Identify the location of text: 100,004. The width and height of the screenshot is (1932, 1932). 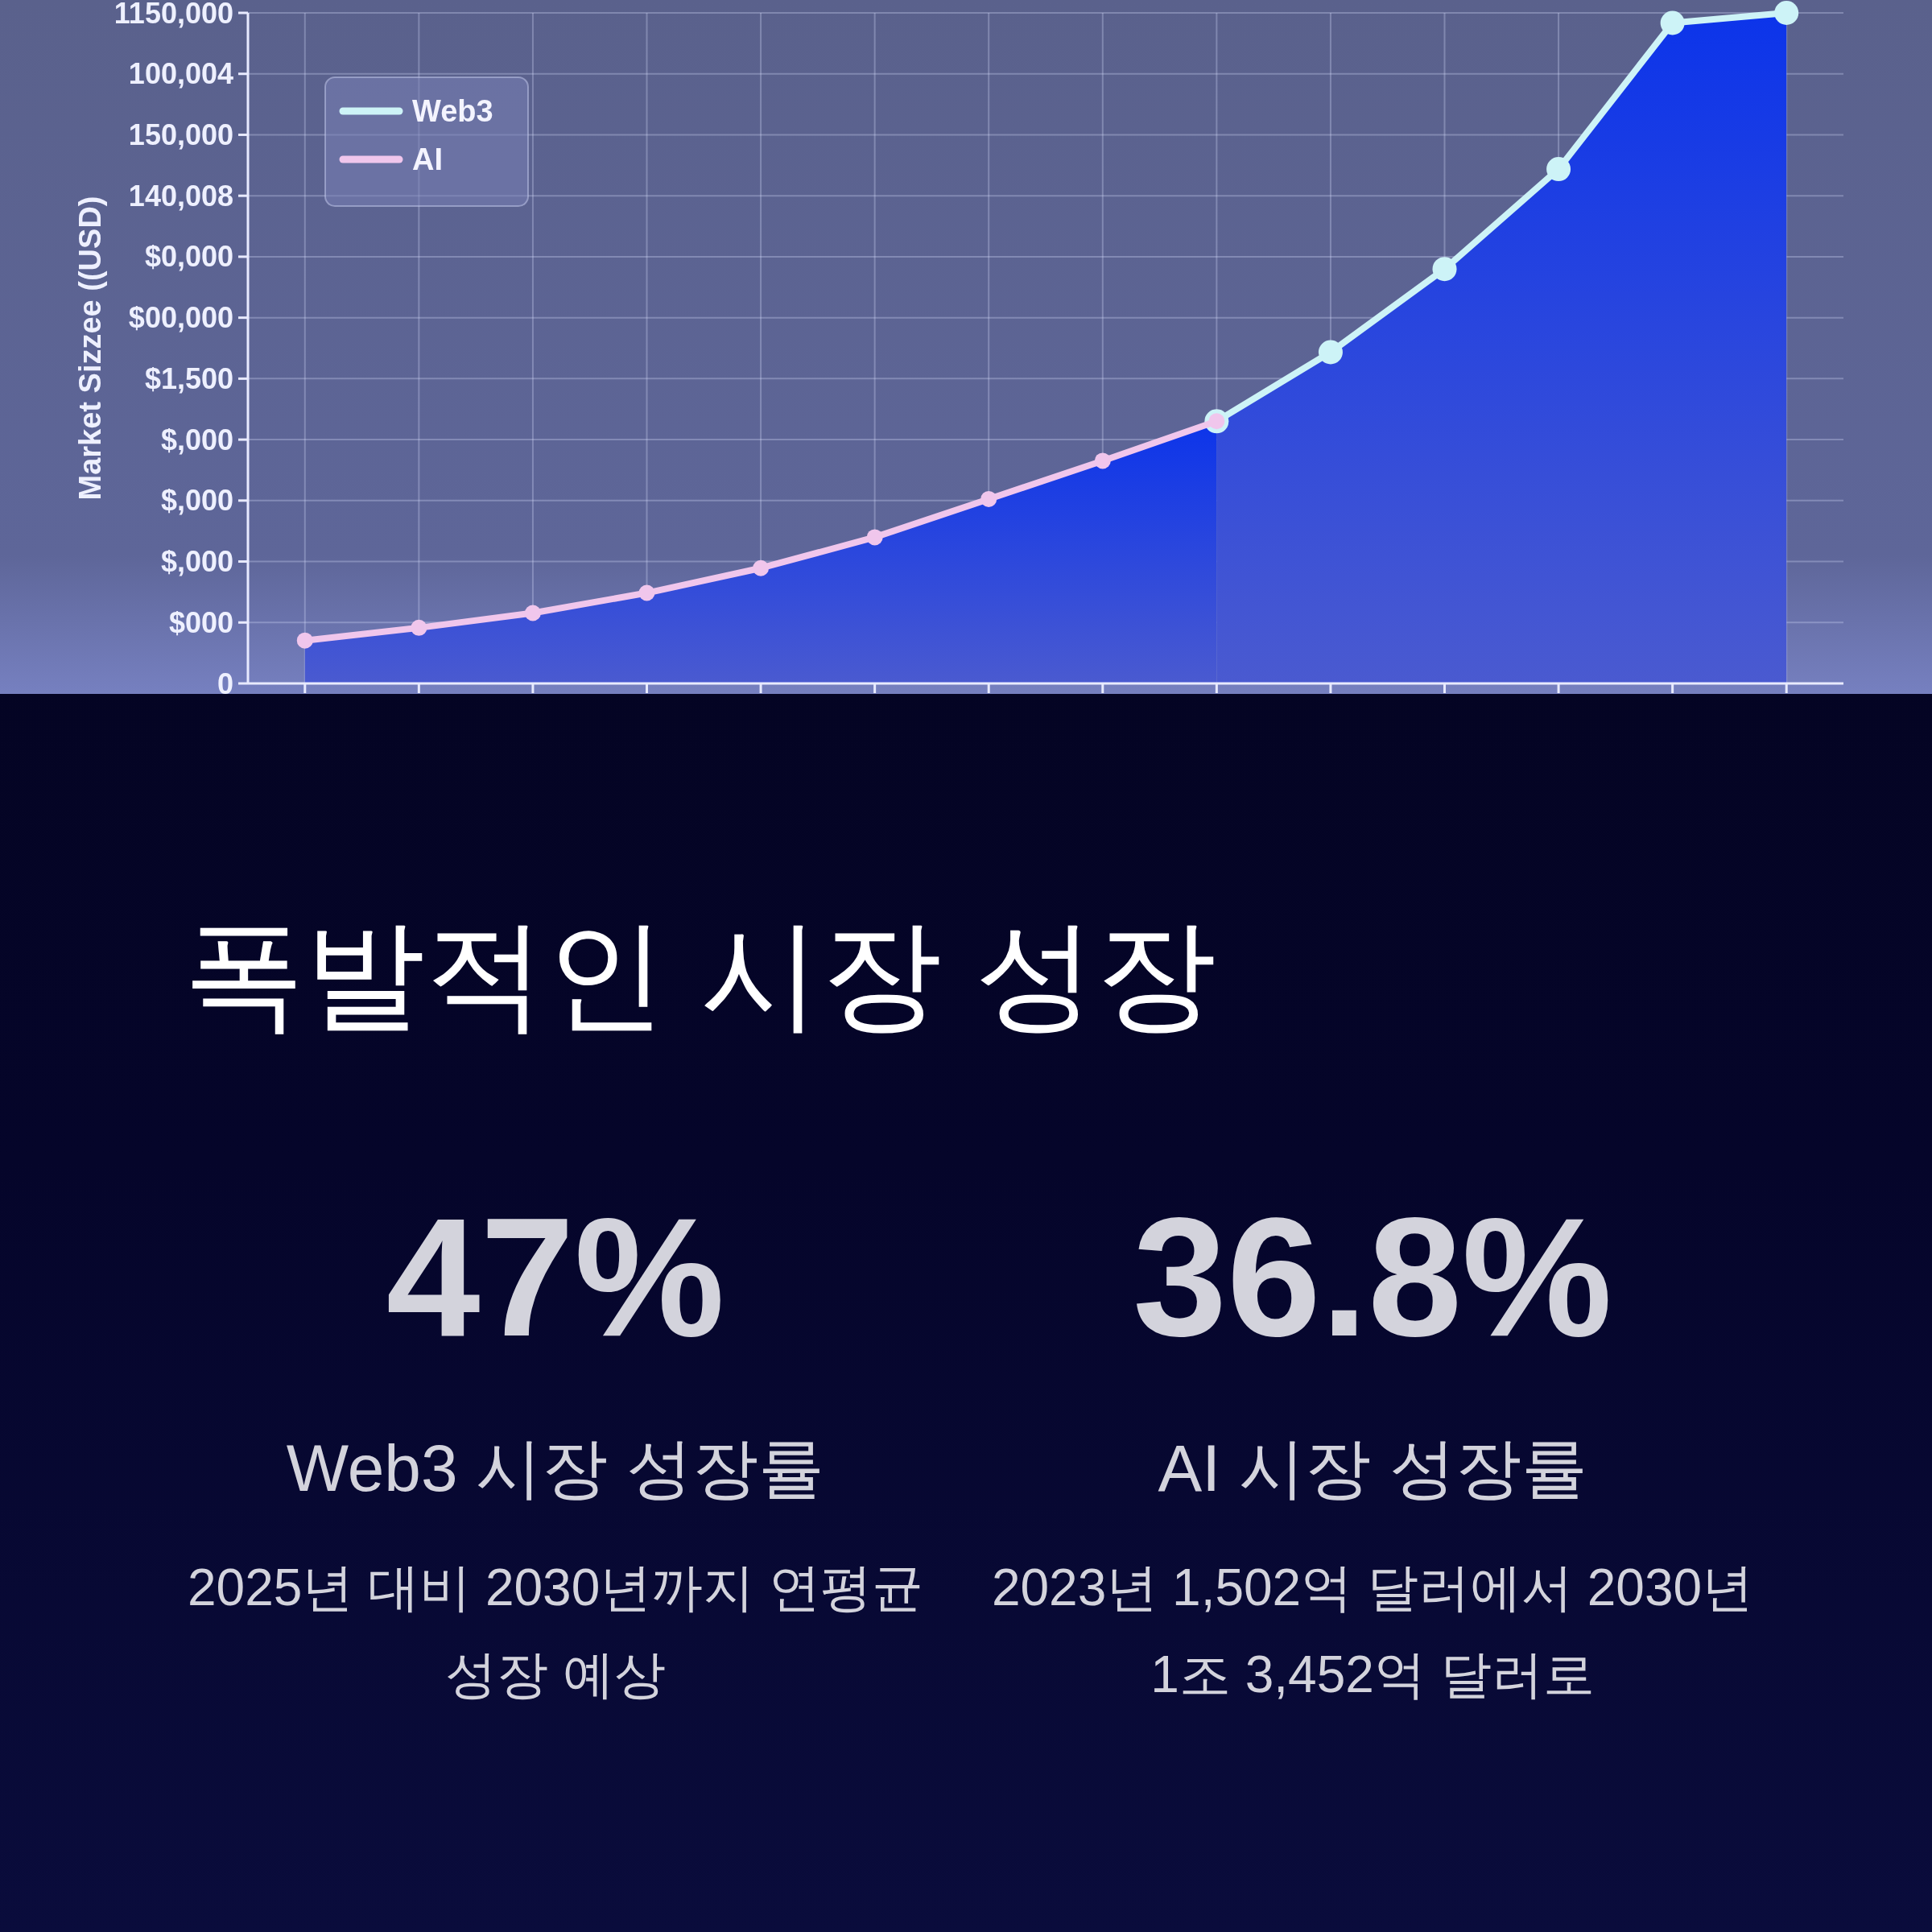
(180, 74).